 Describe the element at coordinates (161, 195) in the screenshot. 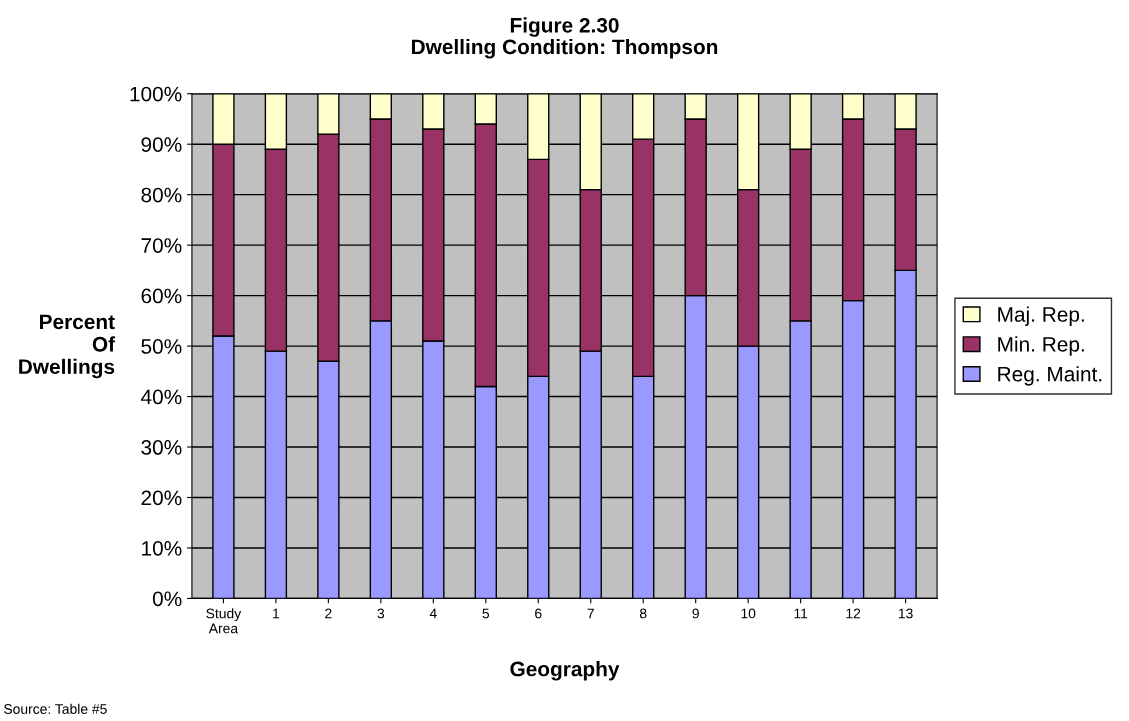

I see `y-tick-label: 80%` at that location.